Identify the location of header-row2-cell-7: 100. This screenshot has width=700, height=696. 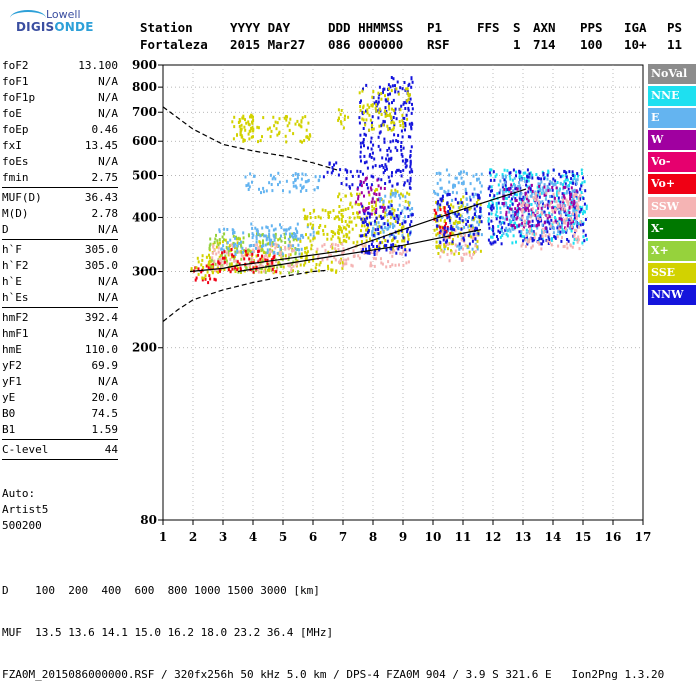
(591, 44).